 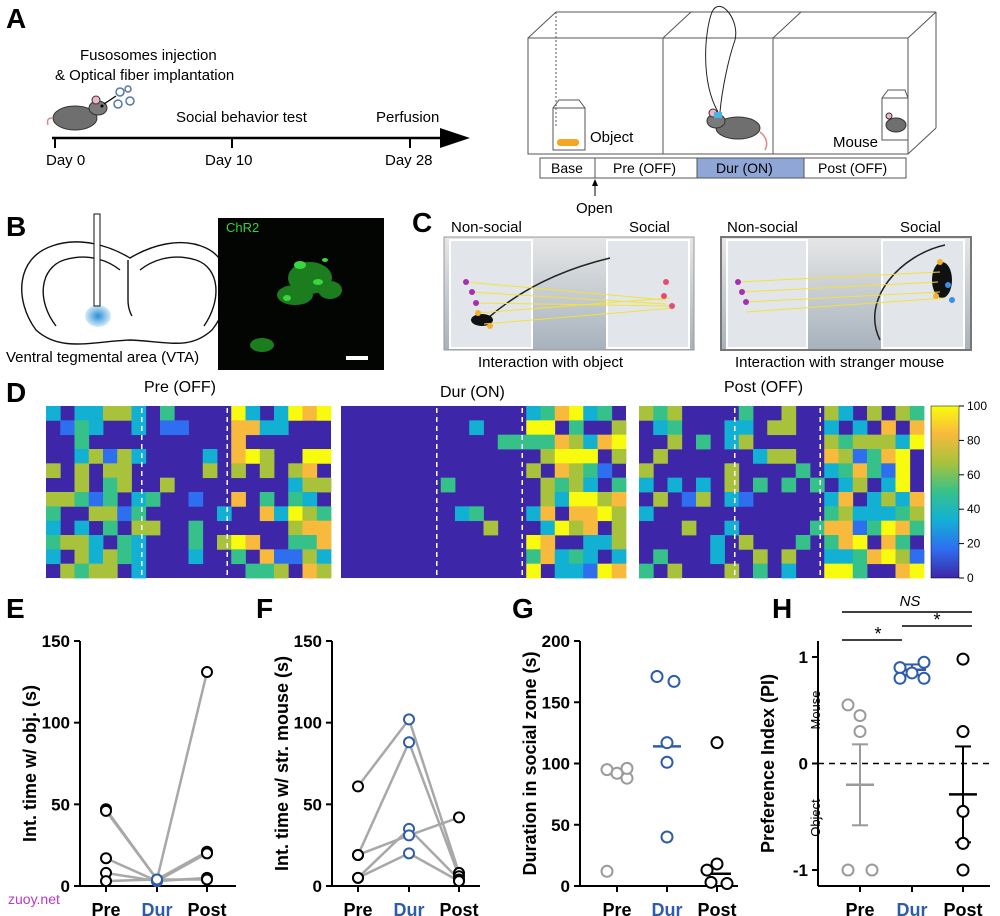 I want to click on phase-base: Base, so click(x=567, y=168).